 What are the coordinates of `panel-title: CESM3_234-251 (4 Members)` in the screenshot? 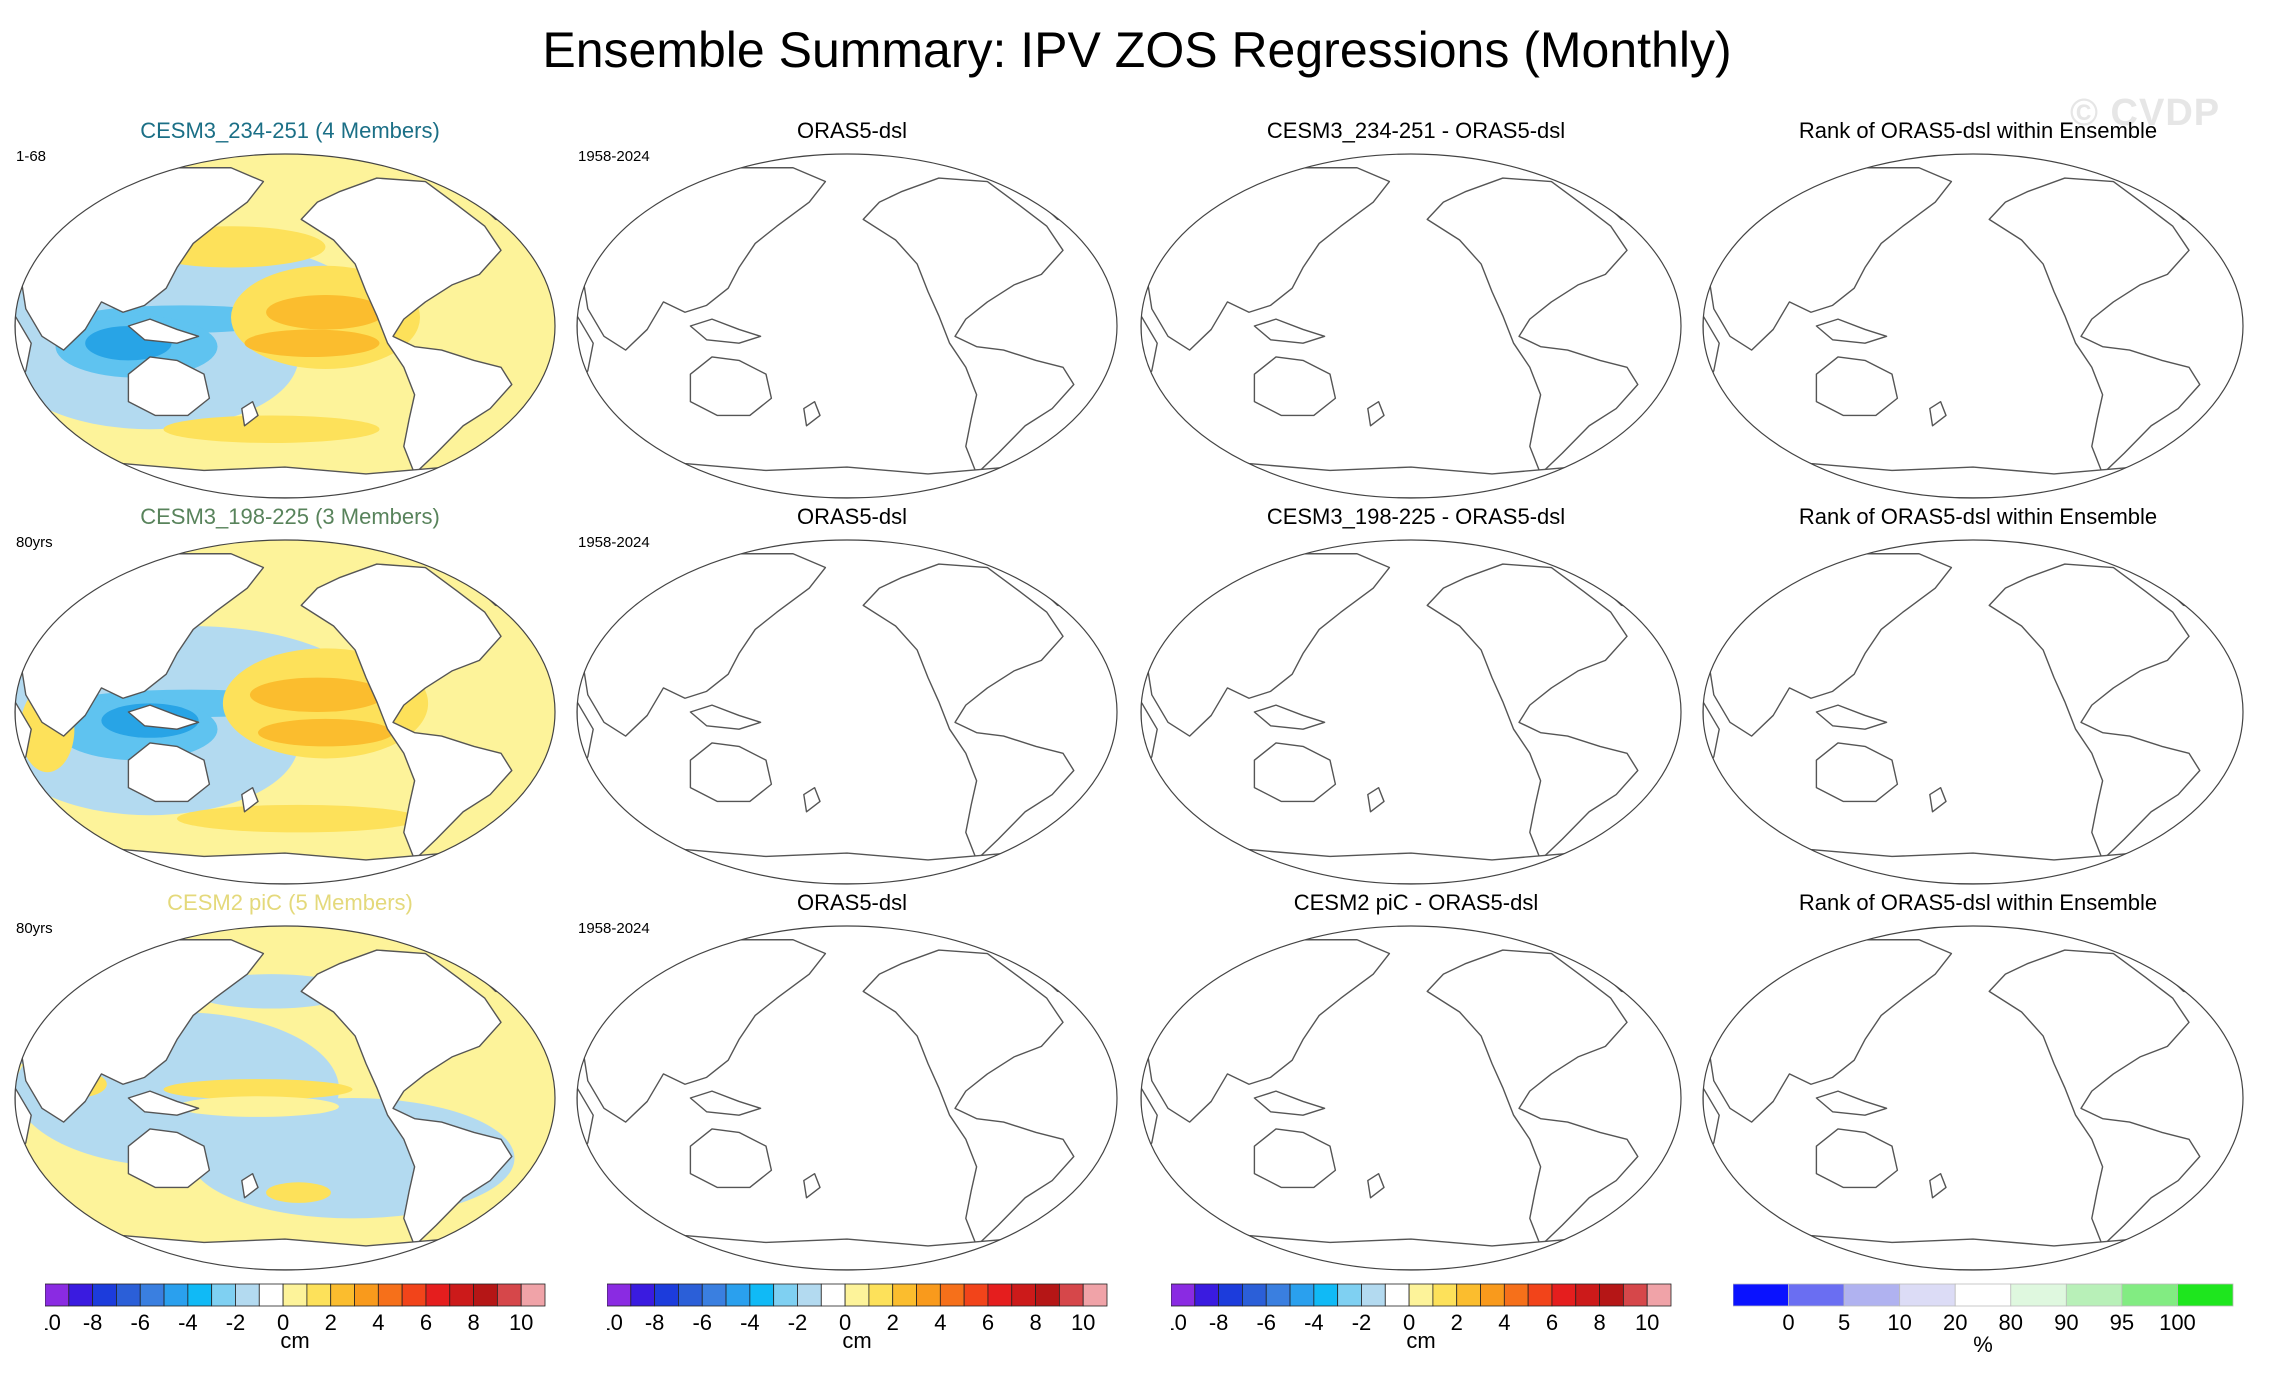 It's located at (290, 130).